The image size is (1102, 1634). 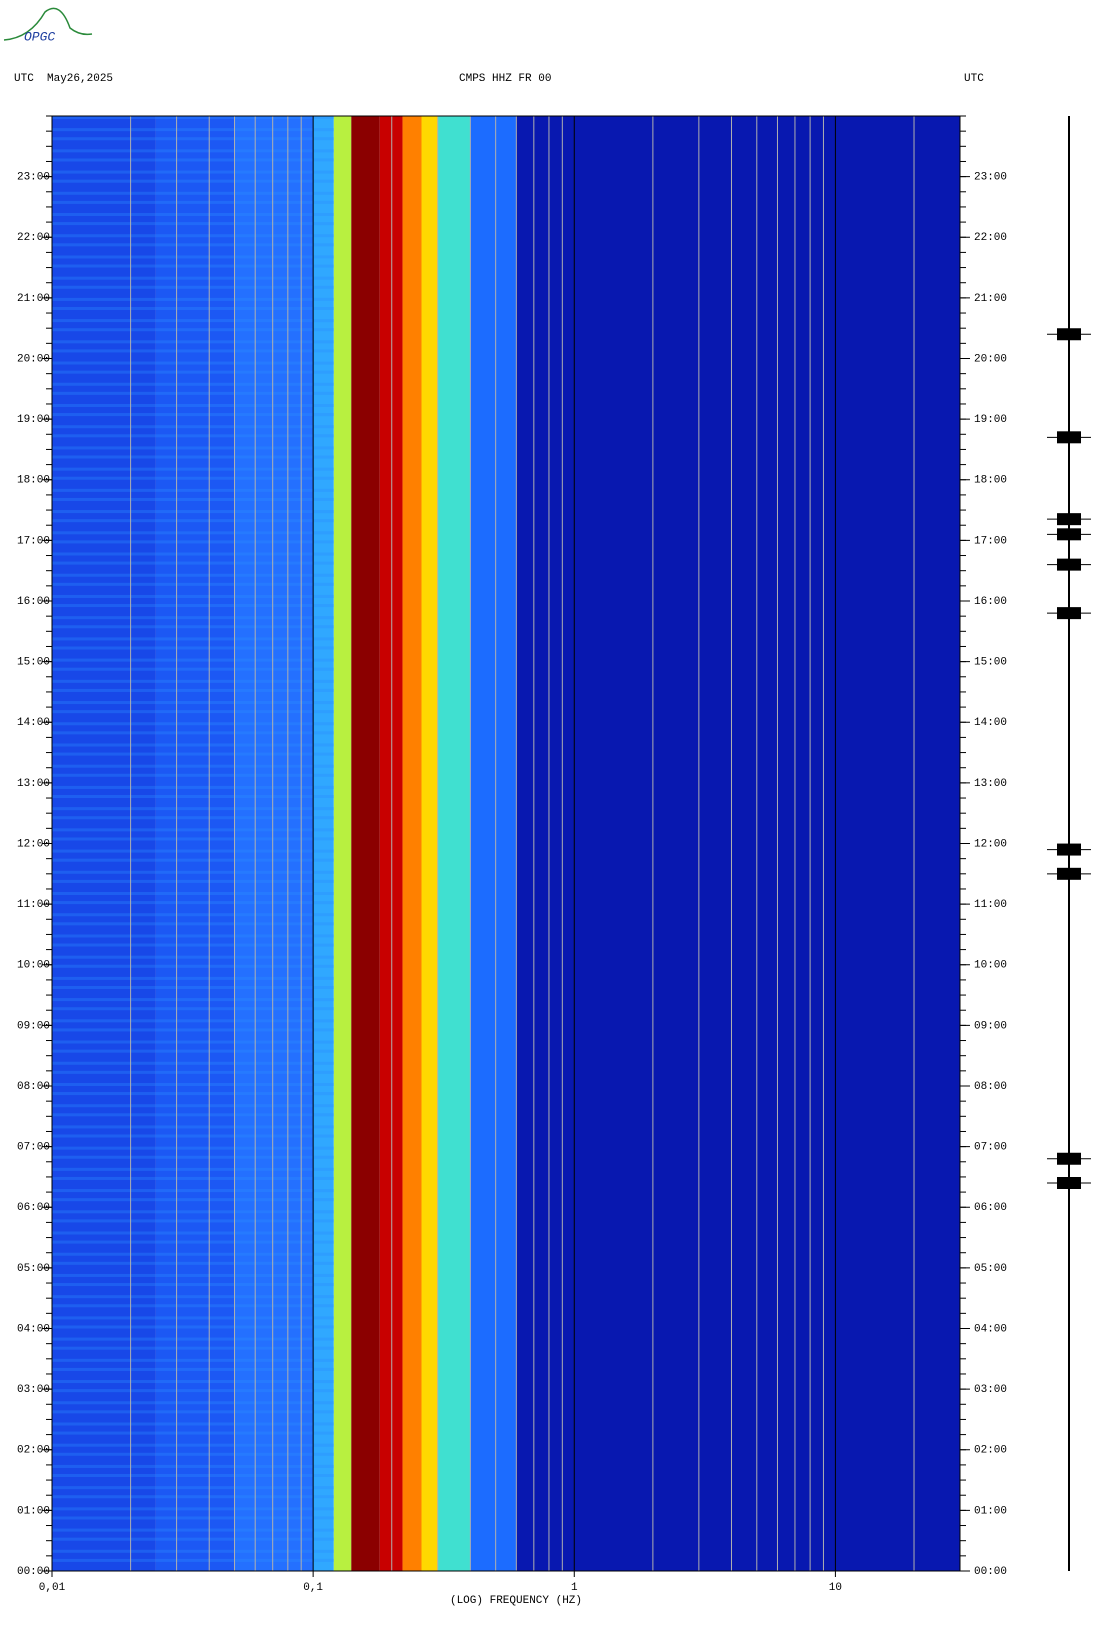 What do you see at coordinates (990, 1572) in the screenshot?
I see `y-tick-label: 00:00` at bounding box center [990, 1572].